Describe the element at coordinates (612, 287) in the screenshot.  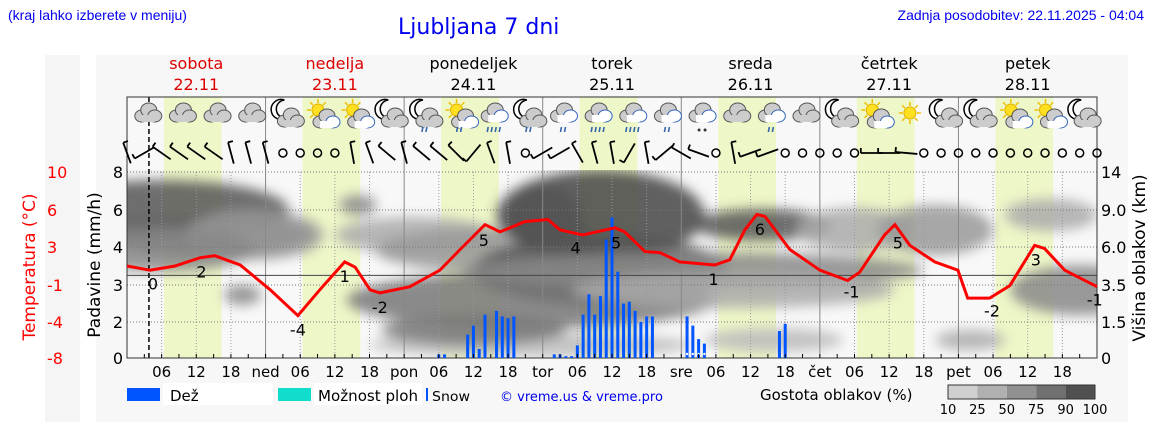
I see `rain-bars` at that location.